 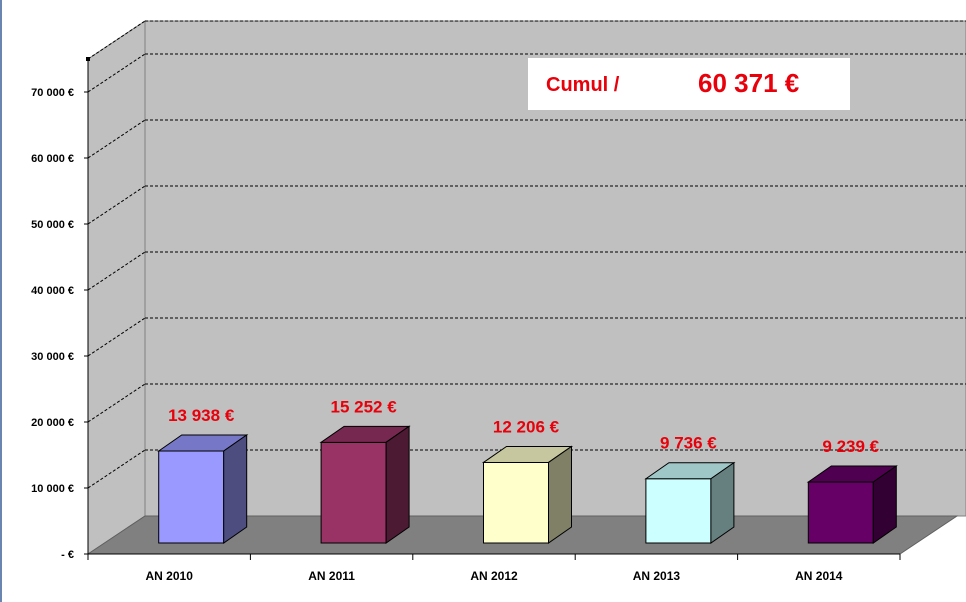 I want to click on x-category-label: AN 2010, so click(x=170, y=576).